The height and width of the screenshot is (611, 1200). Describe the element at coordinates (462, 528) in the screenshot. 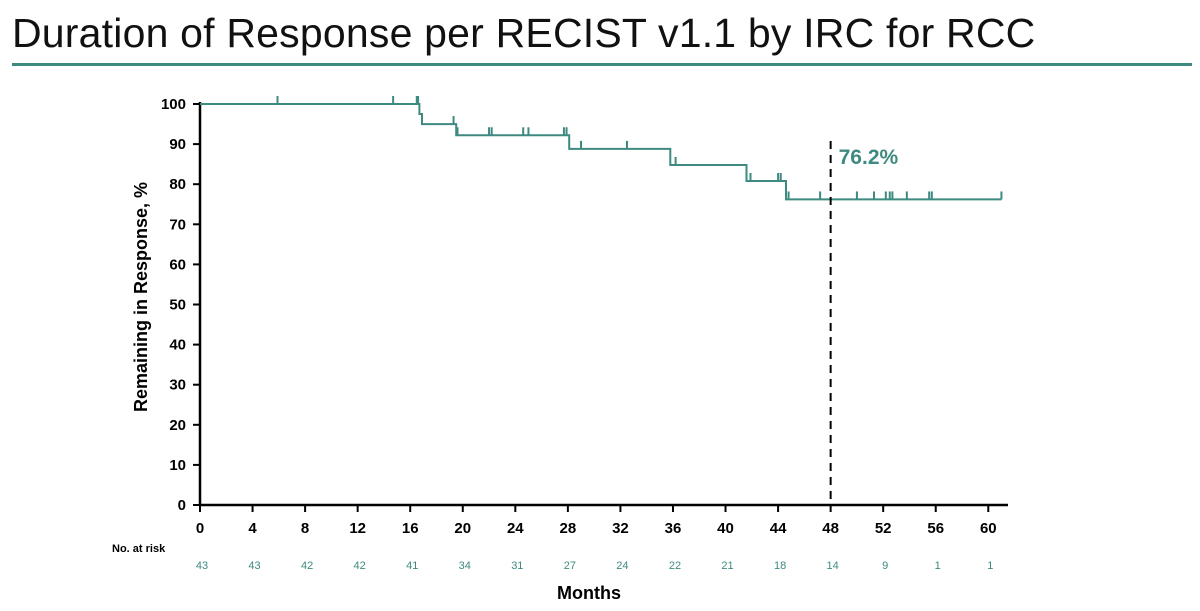

I see `x-tick-label: 20` at that location.